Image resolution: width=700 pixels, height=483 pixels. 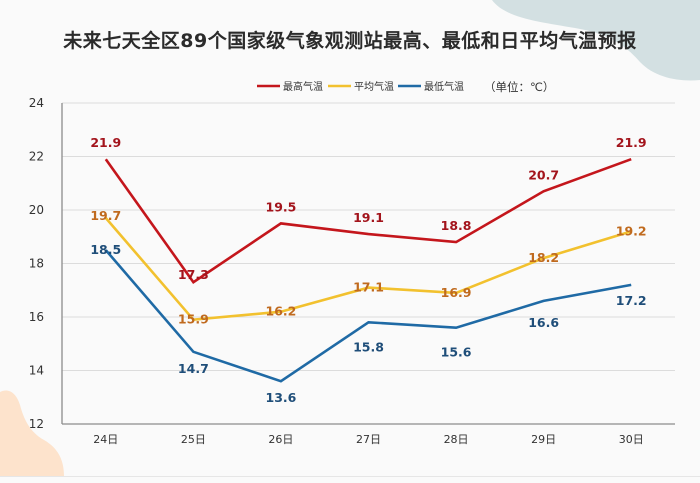 I want to click on x-tick-label: 26日, so click(x=280, y=439).